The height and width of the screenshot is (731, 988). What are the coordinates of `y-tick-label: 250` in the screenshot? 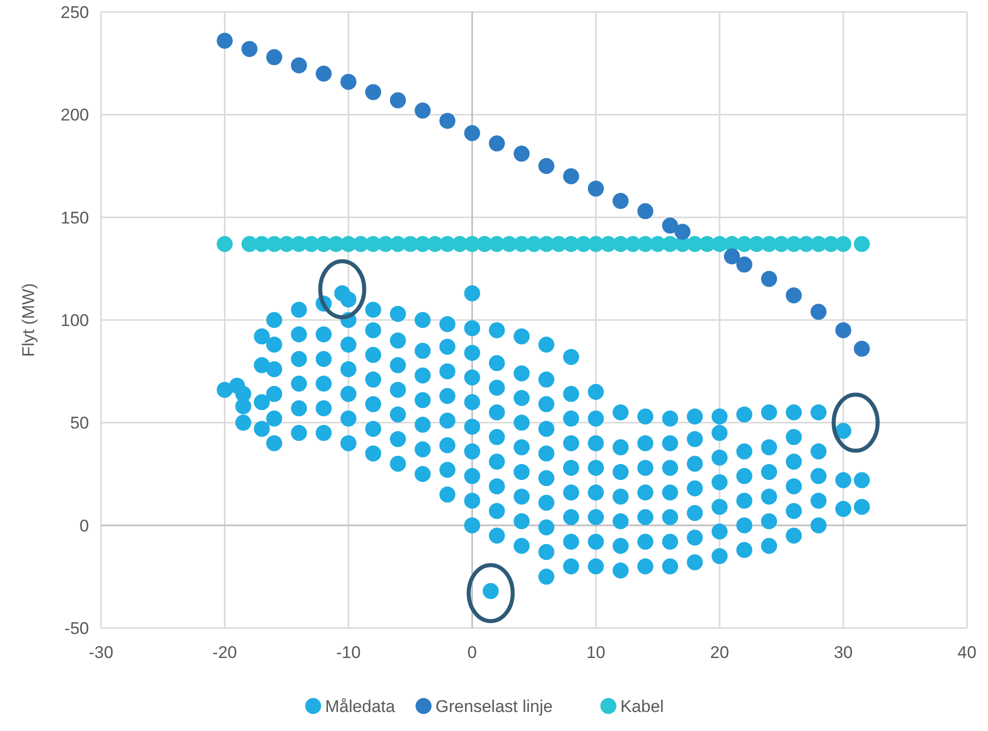 It's located at (74, 12).